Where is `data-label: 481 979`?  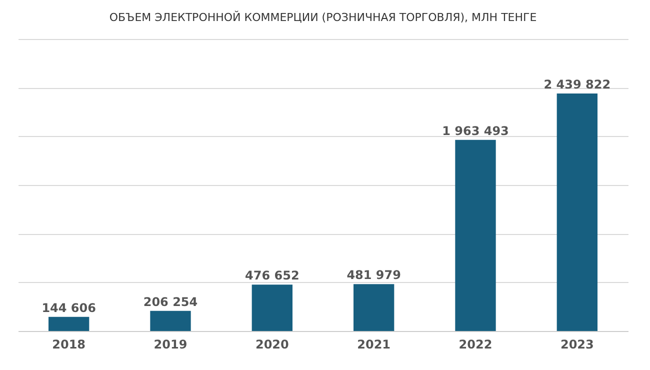
data-label: 481 979 is located at coordinates (373, 275).